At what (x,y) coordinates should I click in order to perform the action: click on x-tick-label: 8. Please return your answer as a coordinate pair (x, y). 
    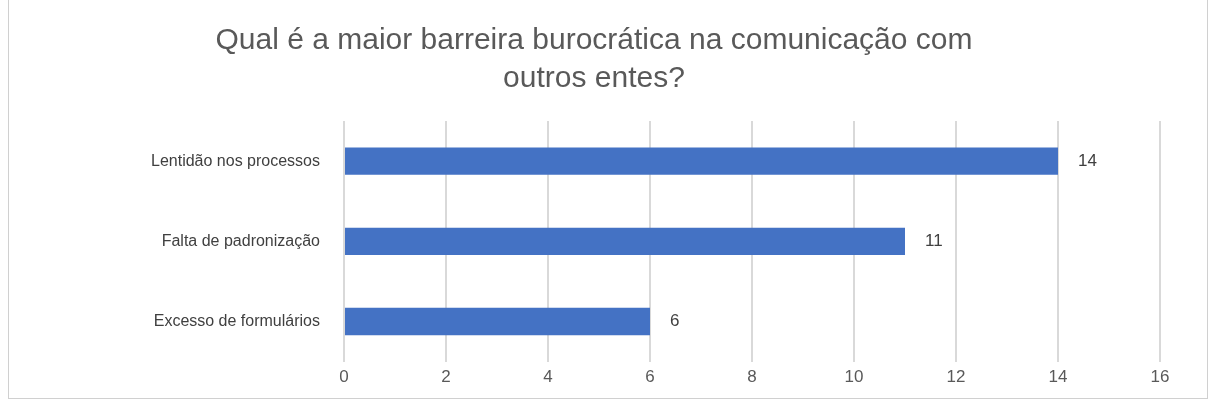
    Looking at the image, I should click on (752, 377).